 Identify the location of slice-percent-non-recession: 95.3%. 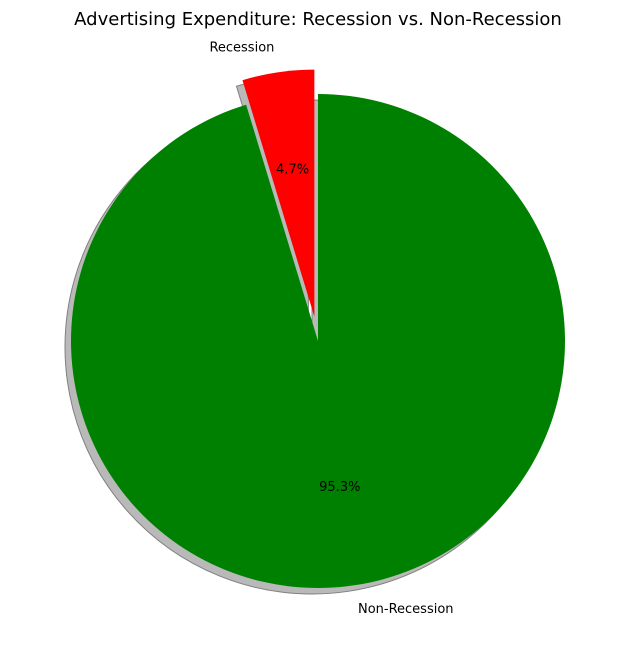
(339, 487).